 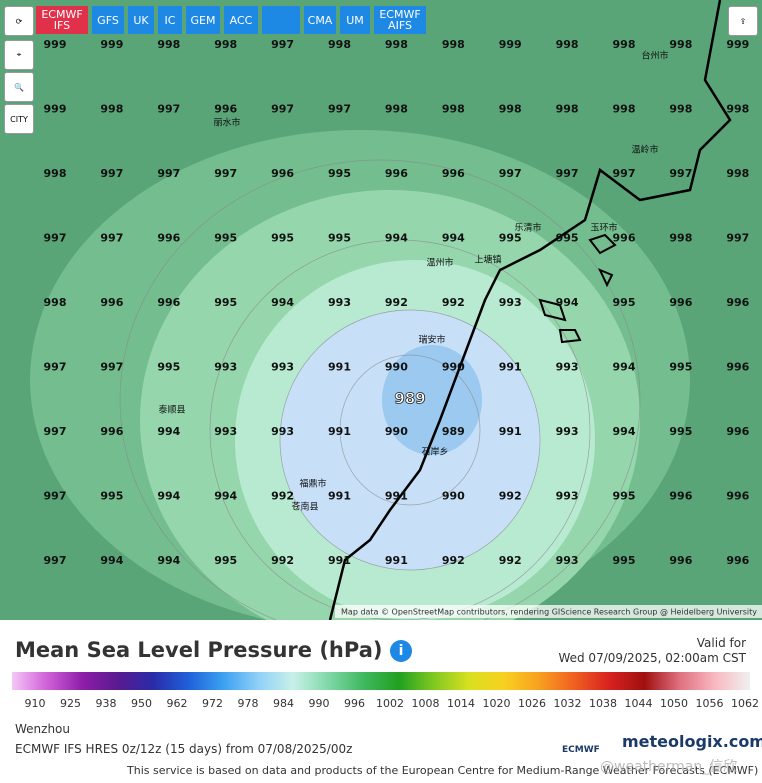 What do you see at coordinates (108, 20) in the screenshot?
I see `model-button: GFS` at bounding box center [108, 20].